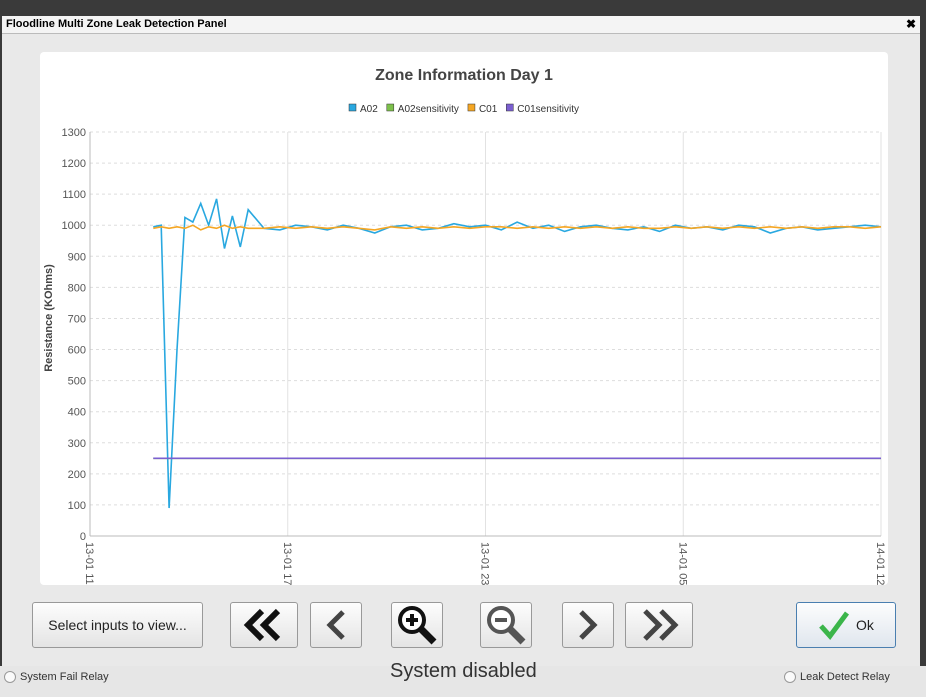 Image resolution: width=926 pixels, height=697 pixels. I want to click on y-tick-label: 1100, so click(74, 195).